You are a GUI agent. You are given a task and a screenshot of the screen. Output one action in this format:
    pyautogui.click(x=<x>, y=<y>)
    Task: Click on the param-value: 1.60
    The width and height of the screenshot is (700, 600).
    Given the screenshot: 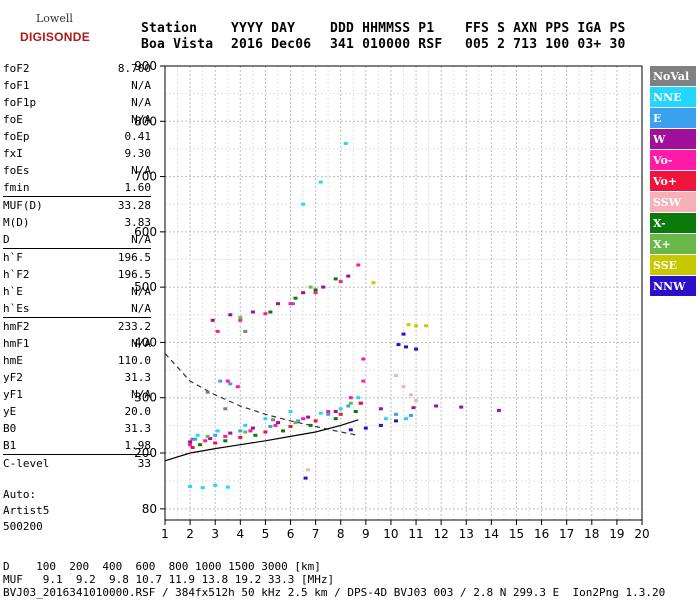 What is the action you would take?
    pyautogui.click(x=138, y=187)
    